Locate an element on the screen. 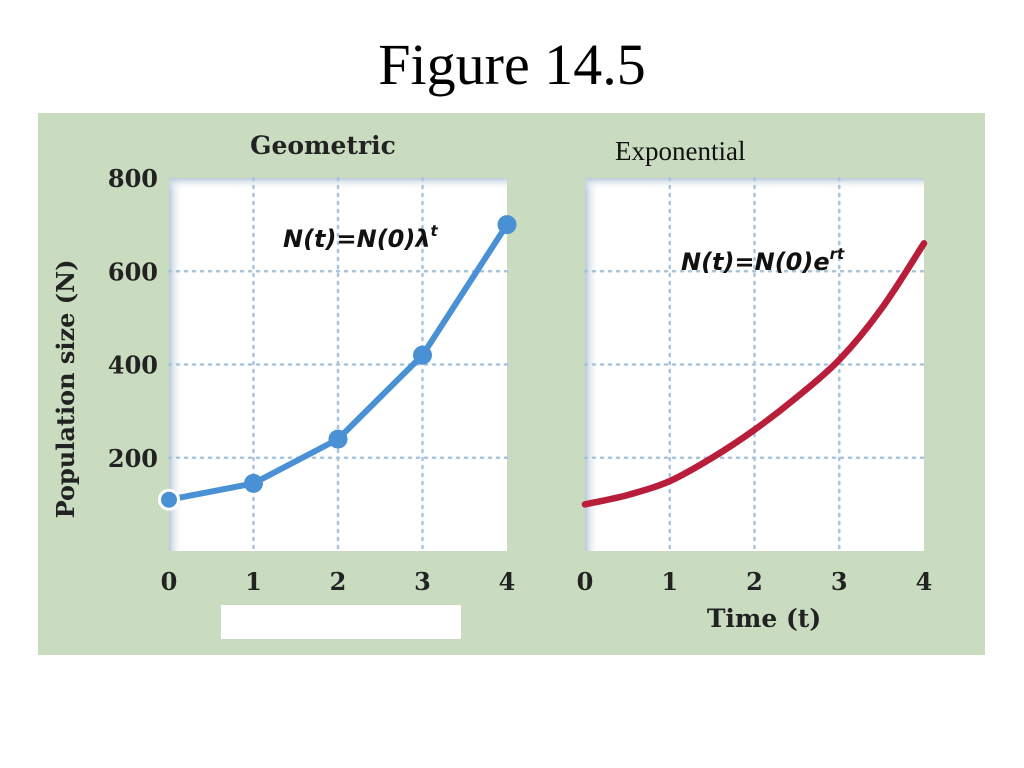 Image resolution: width=1024 pixels, height=768 pixels. geometric-y-tick-label: 600 is located at coordinates (133, 271).